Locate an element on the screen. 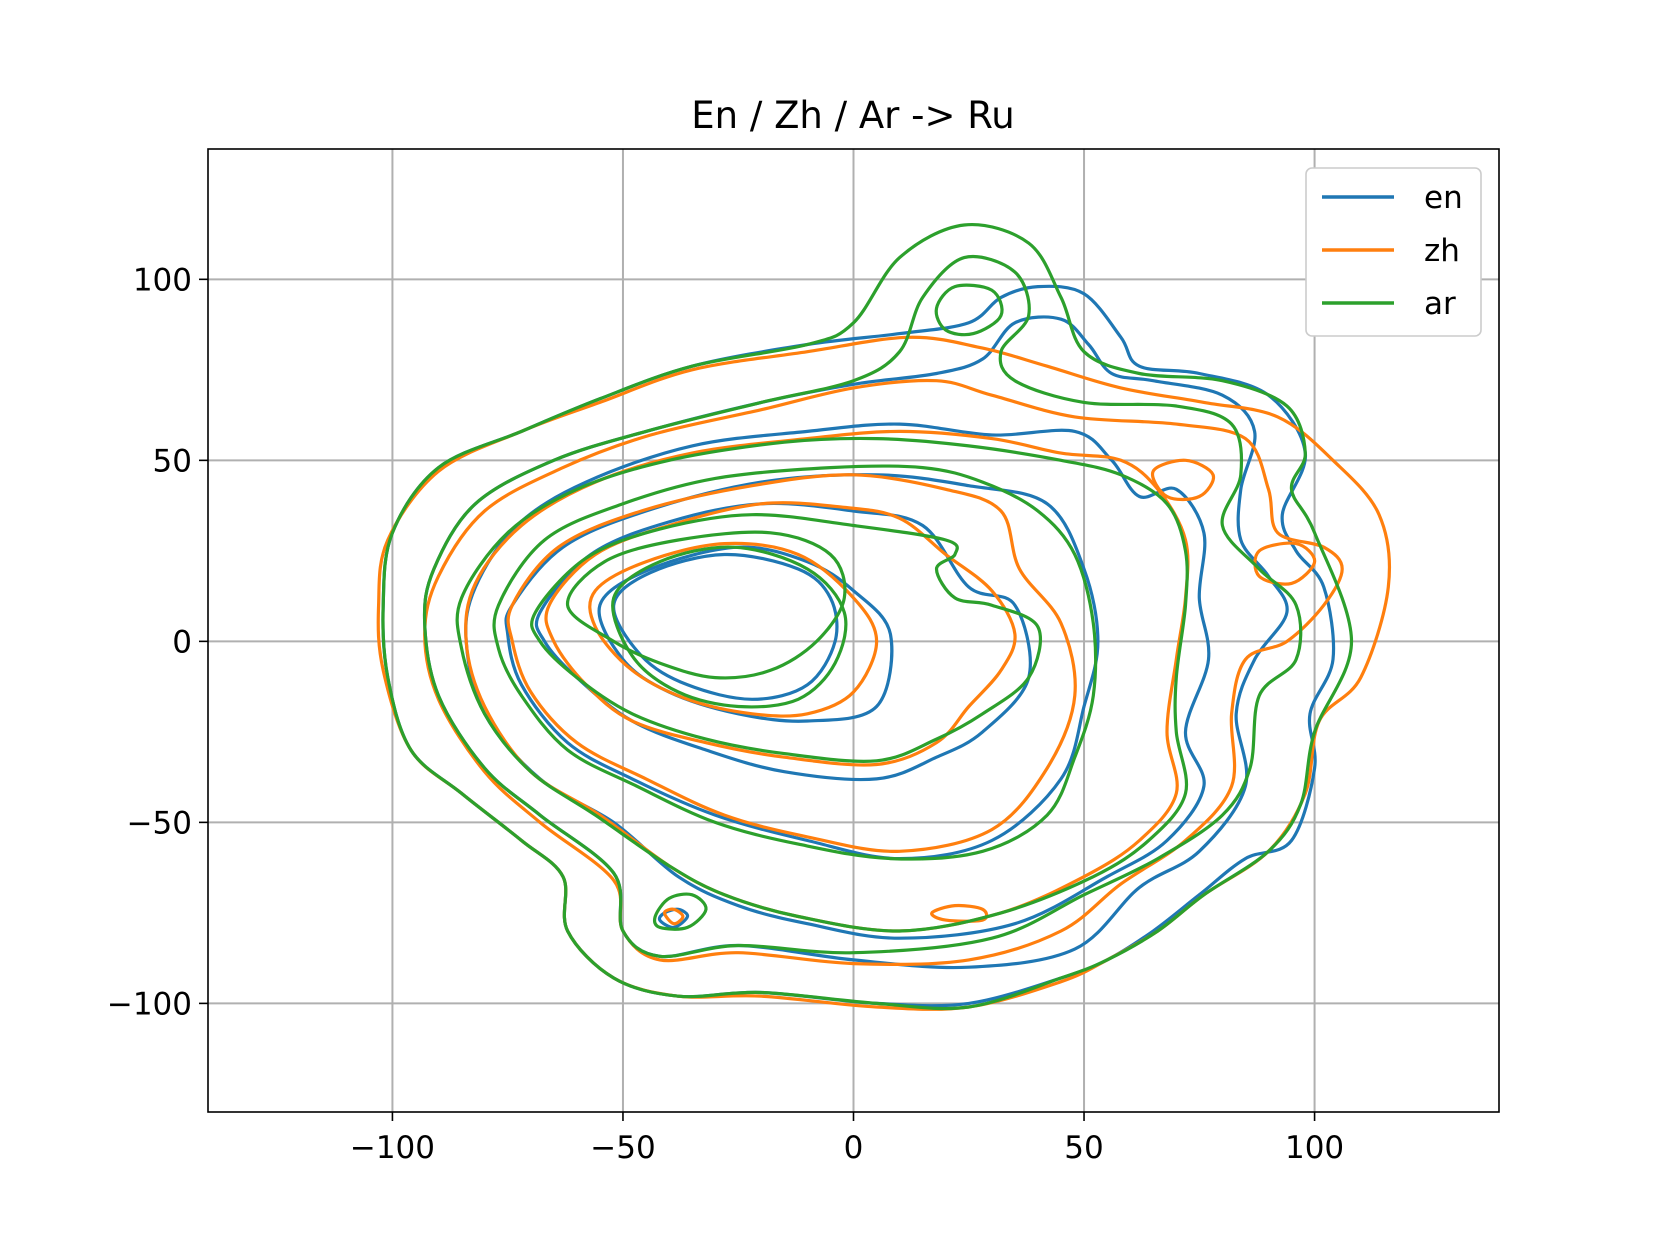  x-tick-label-3: 50 is located at coordinates (1083, 1148).